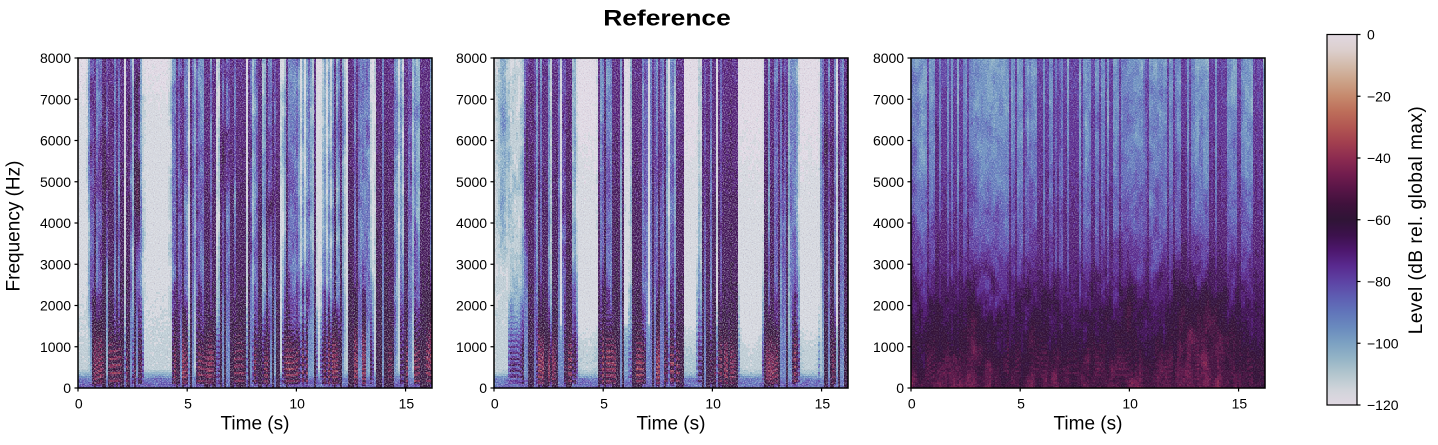  What do you see at coordinates (1379, 96) in the screenshot?
I see `svg-text: −20` at bounding box center [1379, 96].